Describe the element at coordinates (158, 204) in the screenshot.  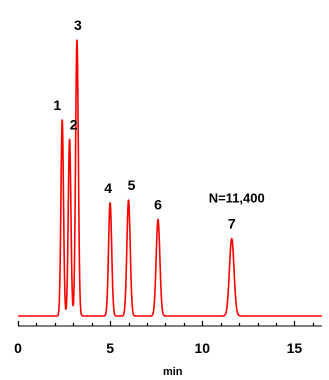
I see `peak-label: 6` at that location.